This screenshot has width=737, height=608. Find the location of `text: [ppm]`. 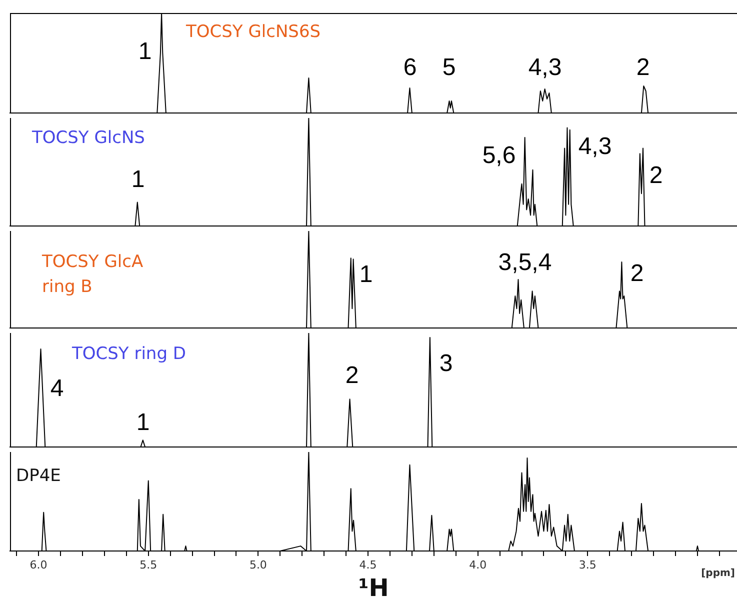

text: [ppm] is located at coordinates (718, 573).